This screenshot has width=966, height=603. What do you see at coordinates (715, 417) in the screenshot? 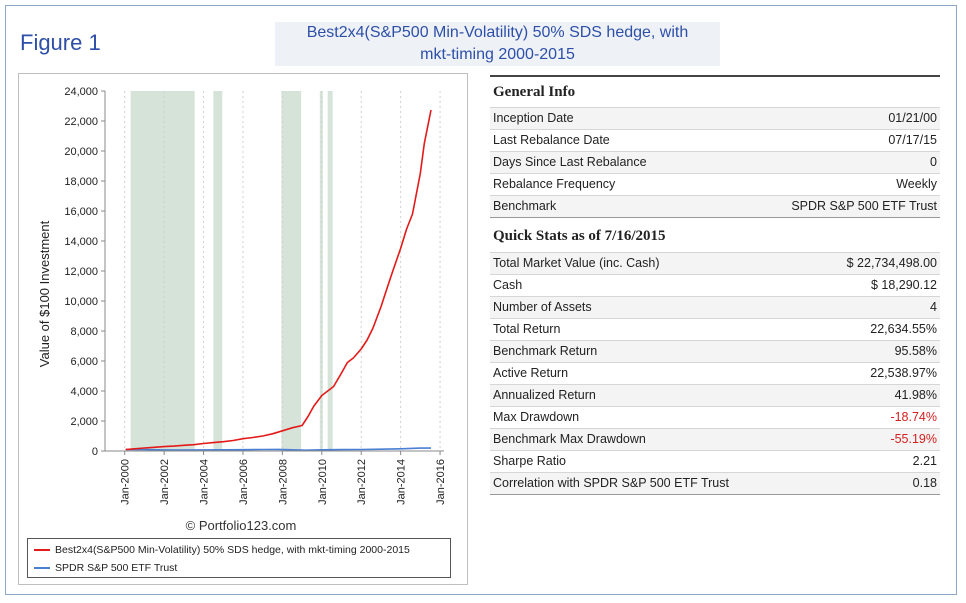
I see `quick-stats-row: Max Drawdown -18.74%` at bounding box center [715, 417].